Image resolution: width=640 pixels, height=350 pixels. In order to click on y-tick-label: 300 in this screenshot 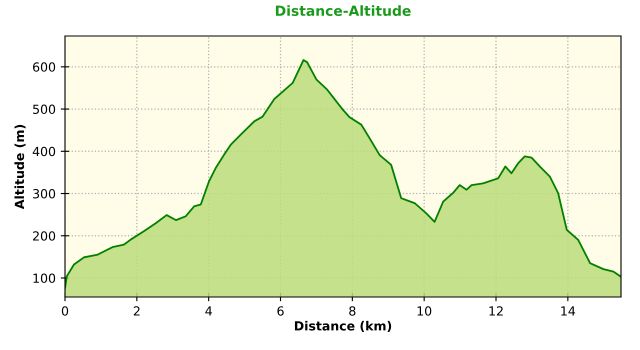, I will do `click(44, 193)`.